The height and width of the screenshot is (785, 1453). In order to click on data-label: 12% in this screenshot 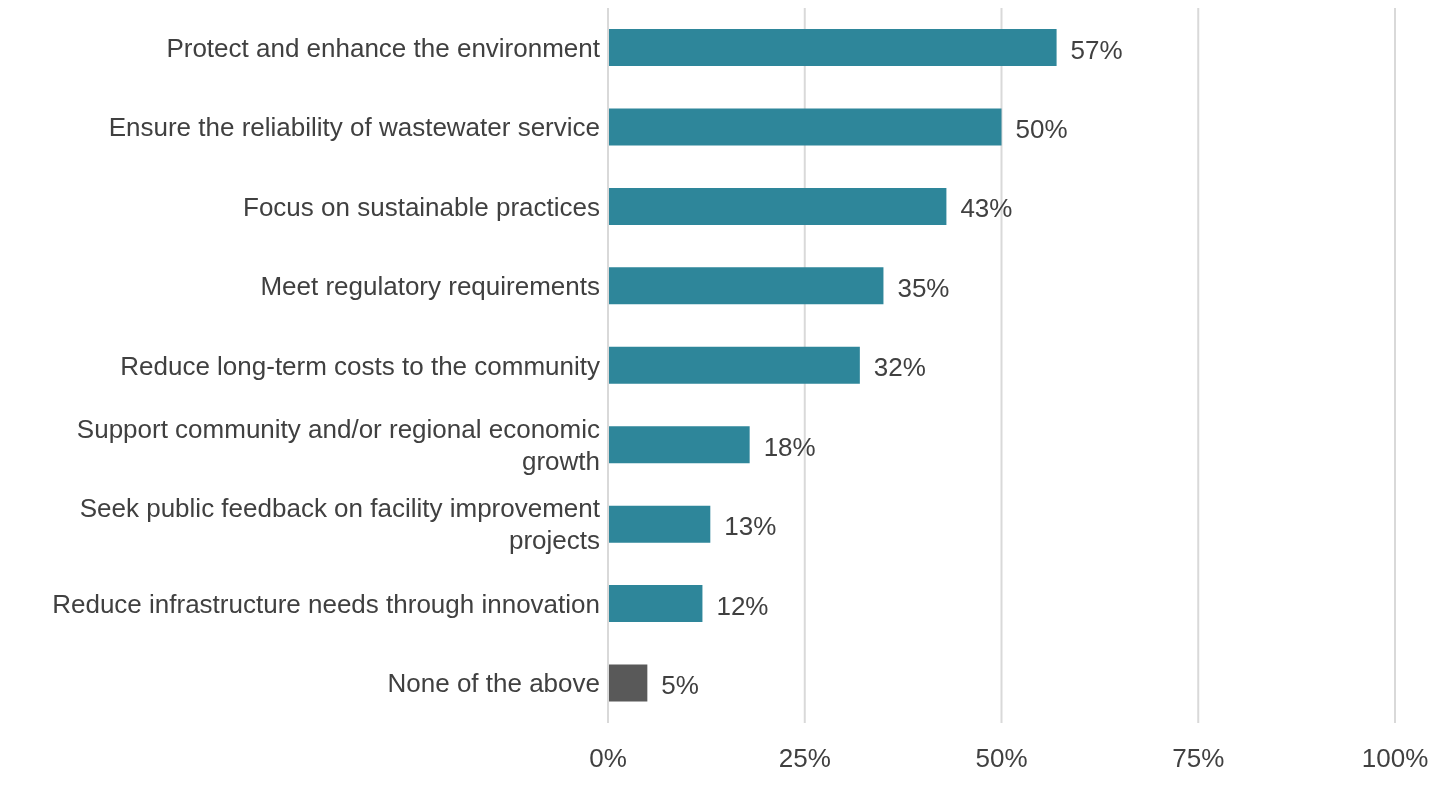, I will do `click(742, 605)`.